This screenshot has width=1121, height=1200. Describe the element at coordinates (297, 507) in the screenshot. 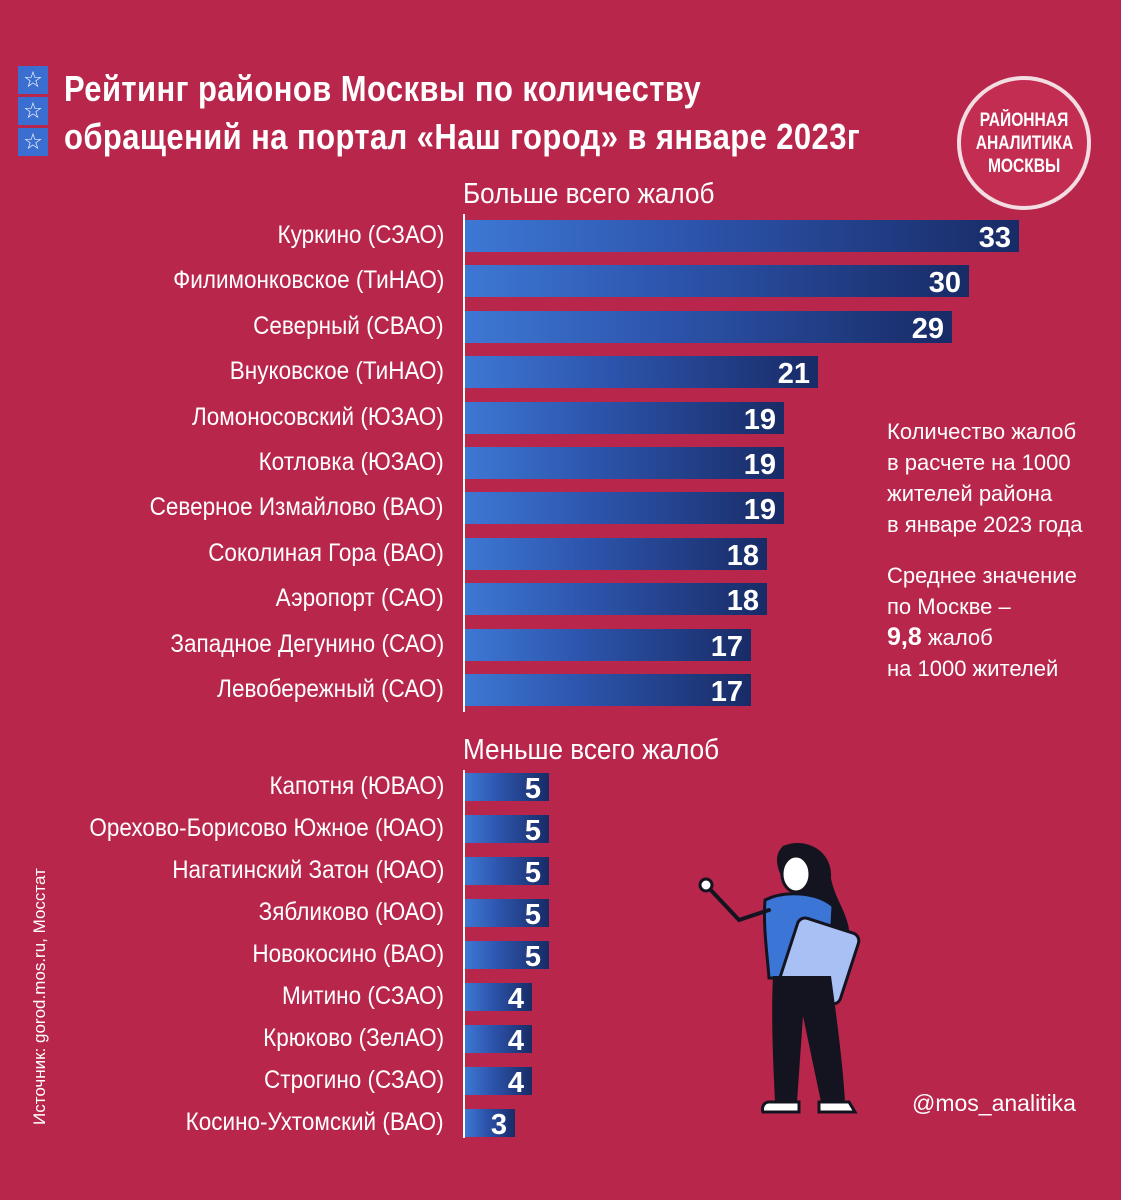

I see `district-label: Северное Измайлово (ВАО)` at that location.